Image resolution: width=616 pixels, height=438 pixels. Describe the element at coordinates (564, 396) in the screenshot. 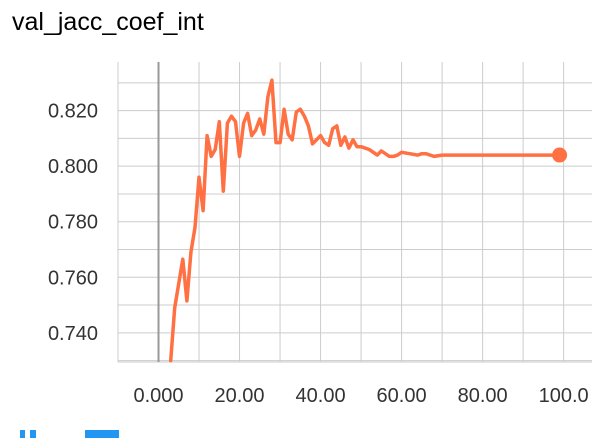

I see `x-tick-label: 100.0` at that location.